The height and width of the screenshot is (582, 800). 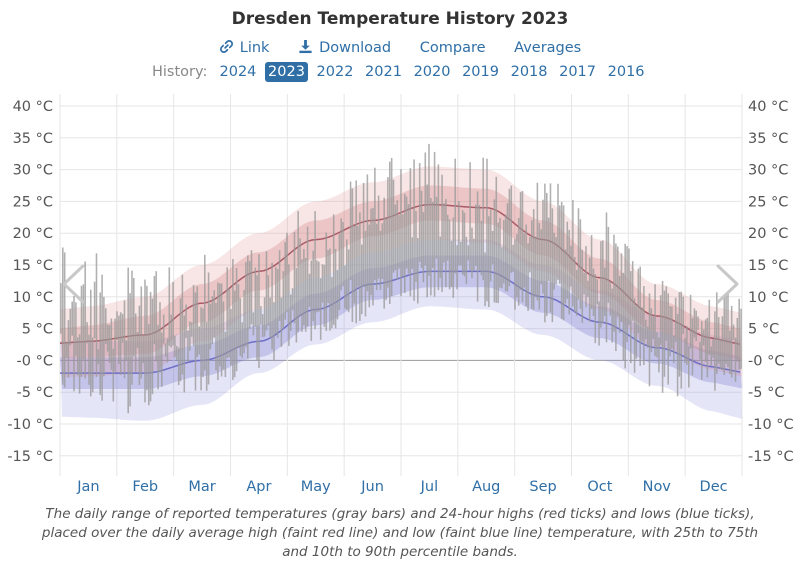 What do you see at coordinates (244, 47) in the screenshot?
I see `link-button: Link` at bounding box center [244, 47].